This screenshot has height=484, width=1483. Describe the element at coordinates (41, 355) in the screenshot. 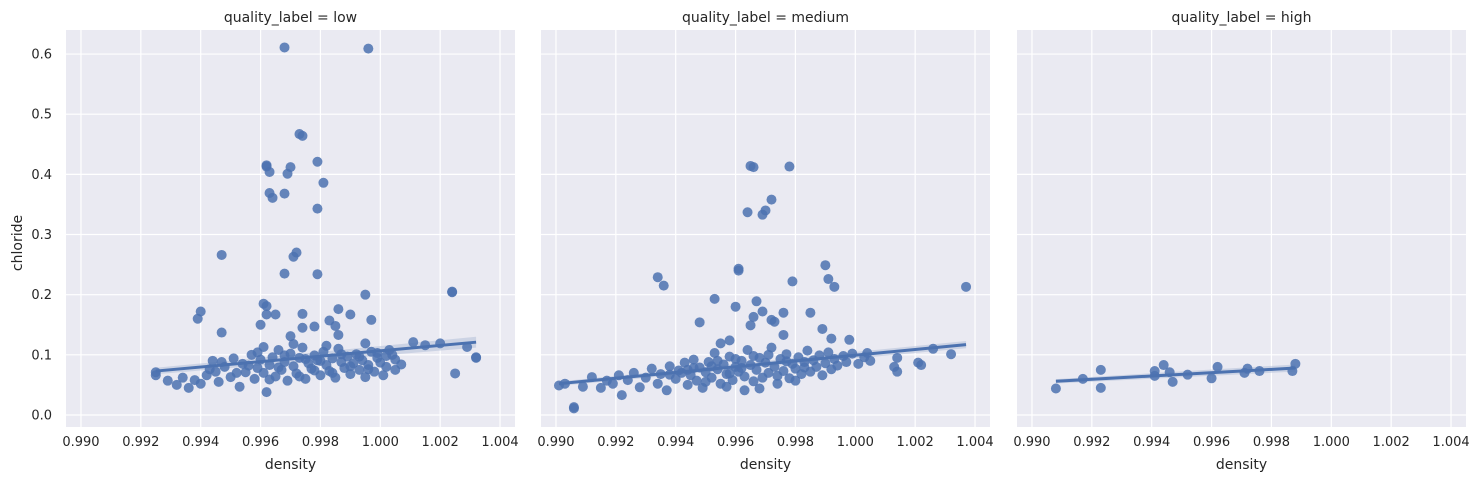

I see `y-tick-label: 0.1` at that location.